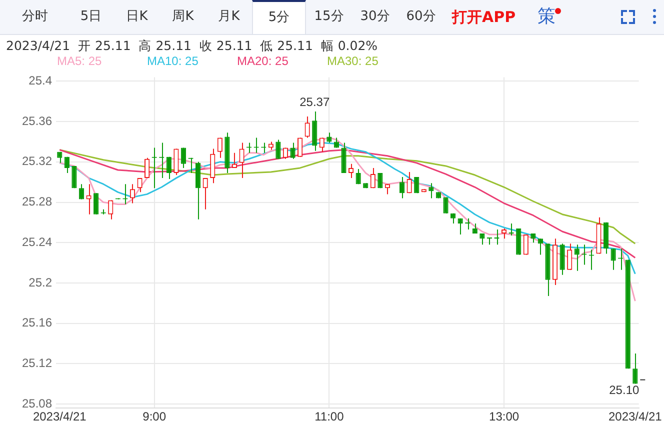 The height and width of the screenshot is (423, 664). What do you see at coordinates (315, 101) in the screenshot?
I see `annotation: 25.37` at bounding box center [315, 101].